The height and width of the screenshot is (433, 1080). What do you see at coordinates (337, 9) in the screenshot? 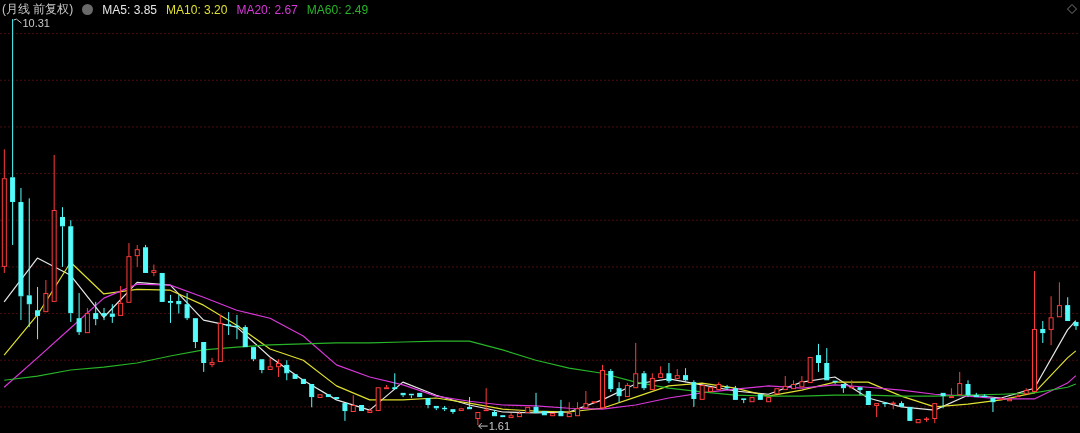
I see `text: MA60: 2.49` at bounding box center [337, 9].